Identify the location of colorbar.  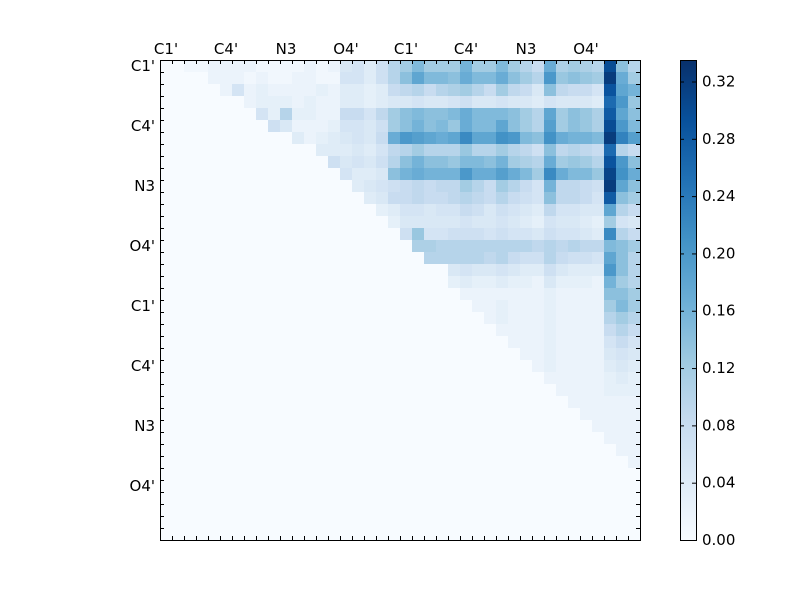
(688, 300).